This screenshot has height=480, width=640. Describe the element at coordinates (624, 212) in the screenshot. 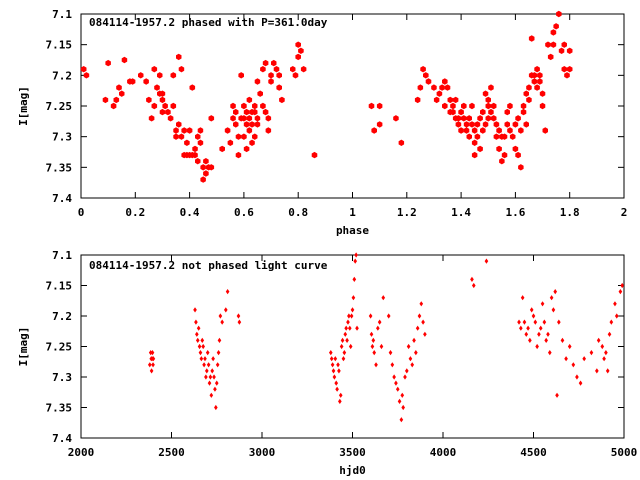

I see `x-tick-label: 2` at that location.